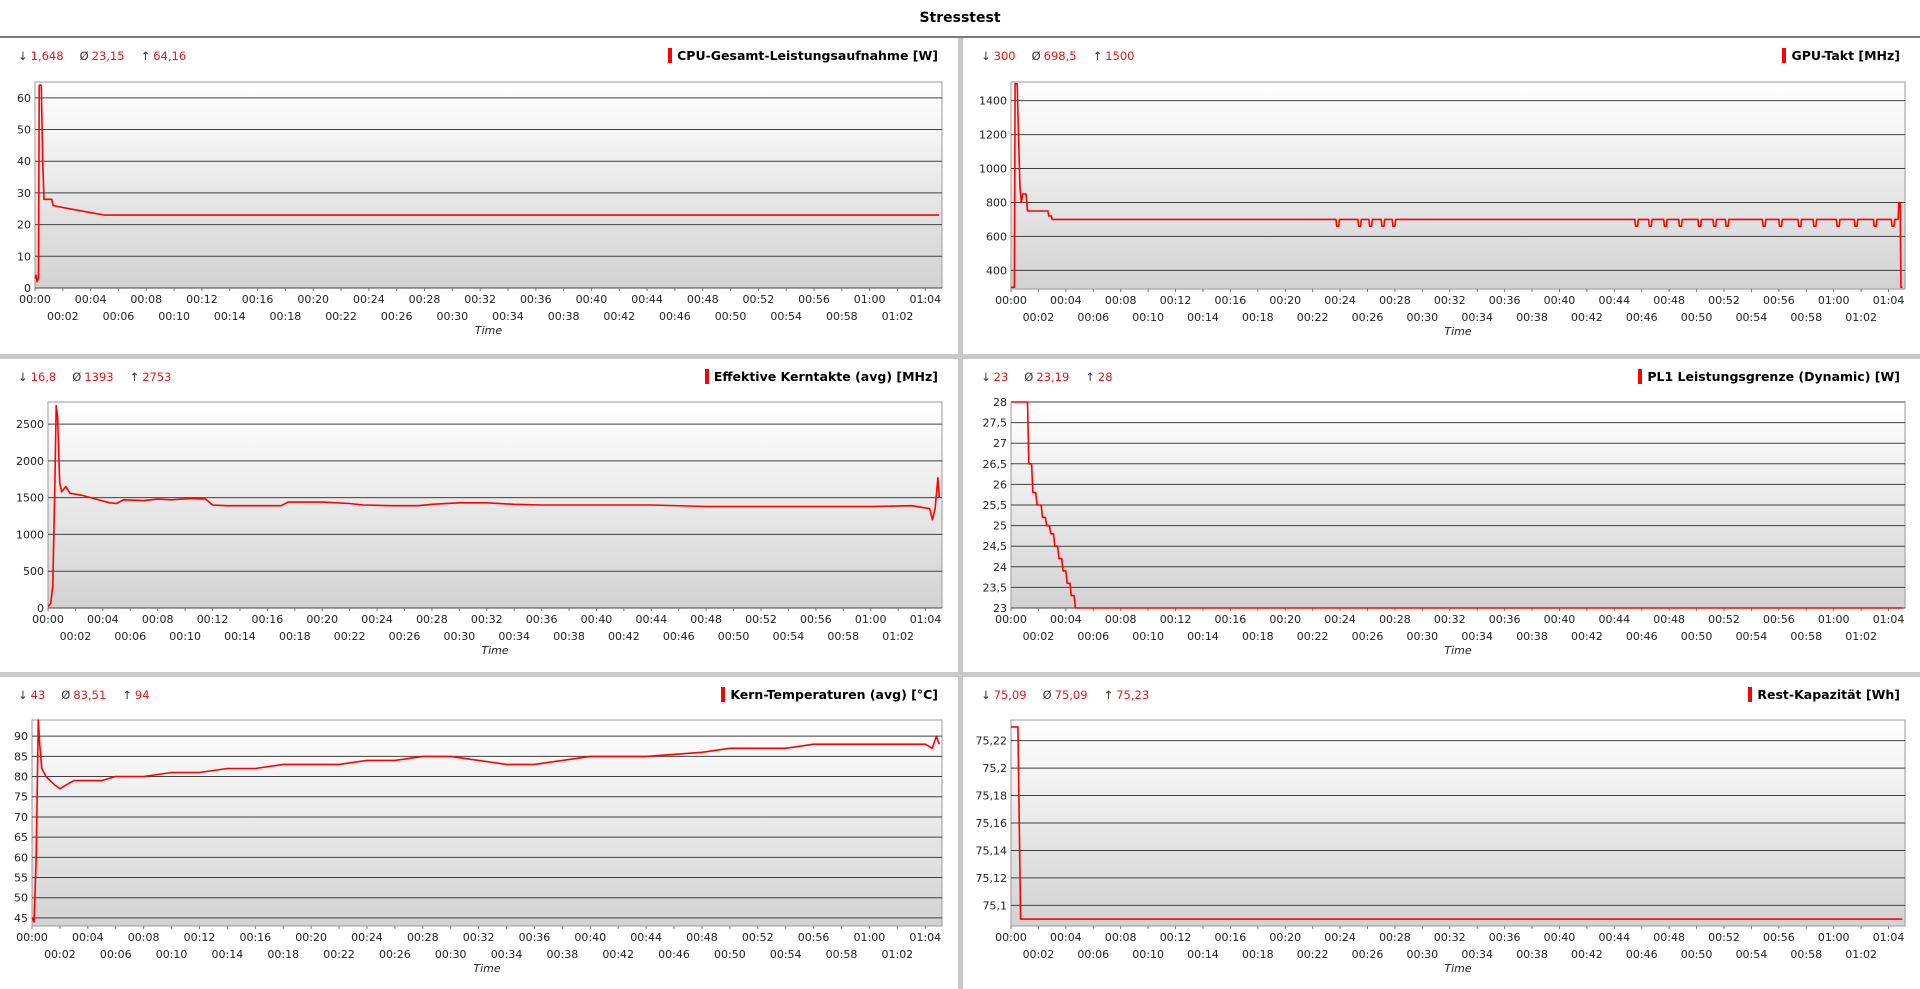 The width and height of the screenshot is (1920, 989). Describe the element at coordinates (108, 56) in the screenshot. I see `stat-avg-value: 23,15` at that location.